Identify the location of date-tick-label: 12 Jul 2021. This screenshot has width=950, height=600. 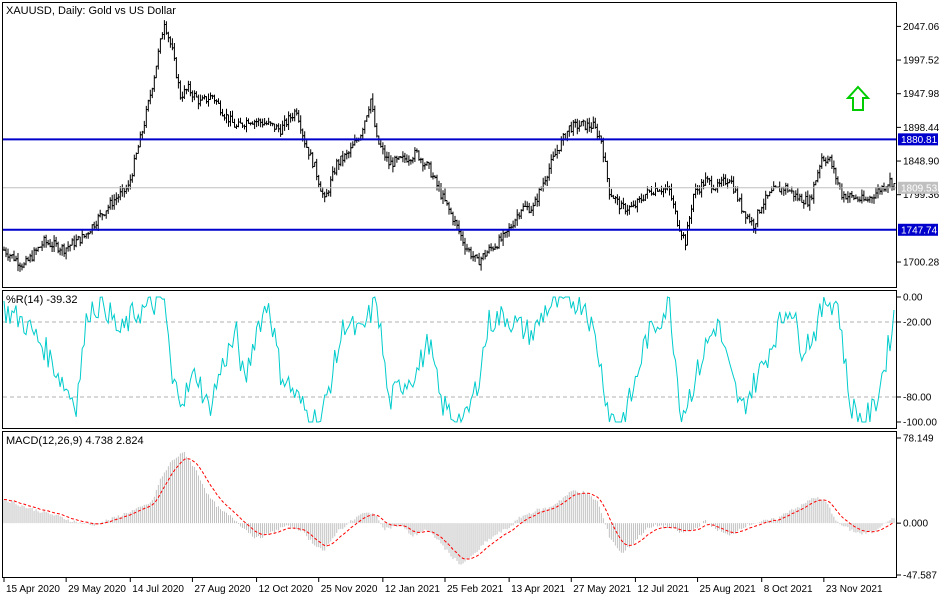
(663, 589).